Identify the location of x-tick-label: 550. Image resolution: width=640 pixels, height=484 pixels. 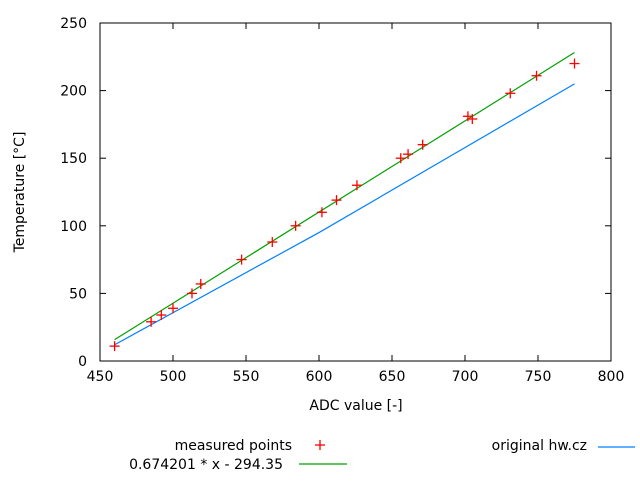
(246, 377).